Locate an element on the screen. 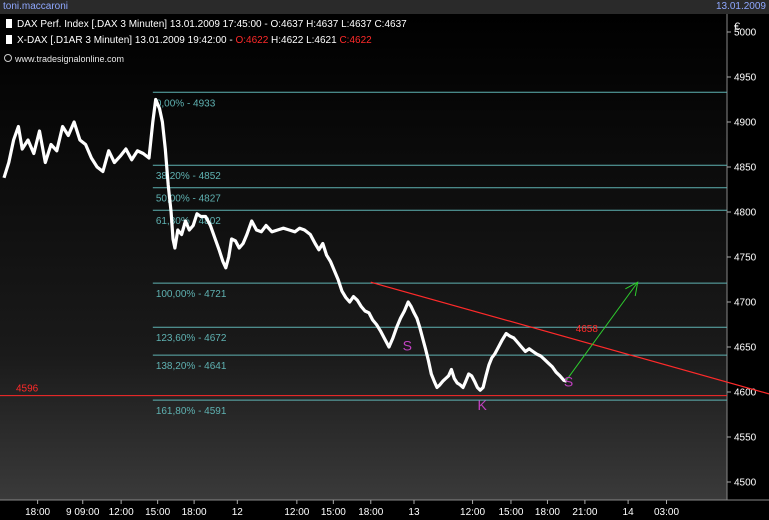  resistance-trendline is located at coordinates (569, 338).